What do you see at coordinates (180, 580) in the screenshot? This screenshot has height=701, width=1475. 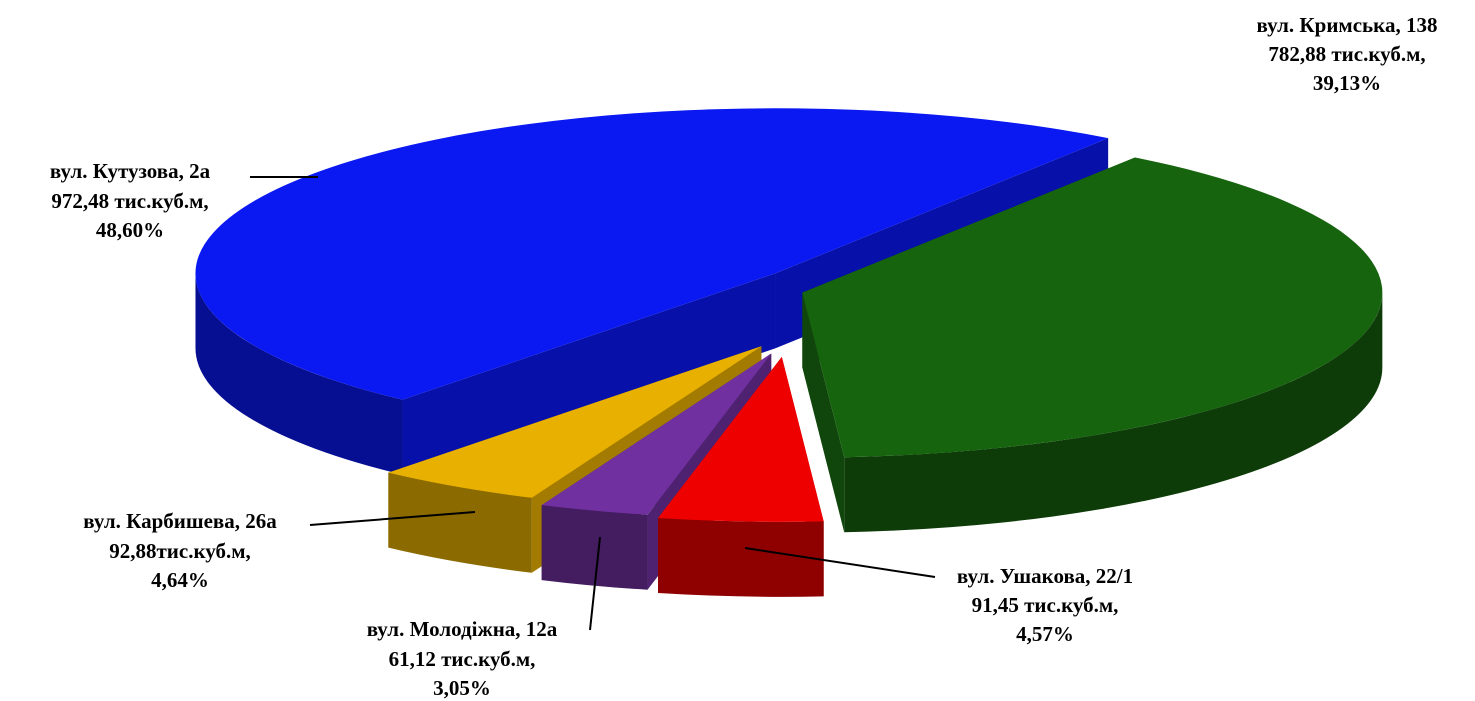 I see `data-label: 4,64%` at bounding box center [180, 580].